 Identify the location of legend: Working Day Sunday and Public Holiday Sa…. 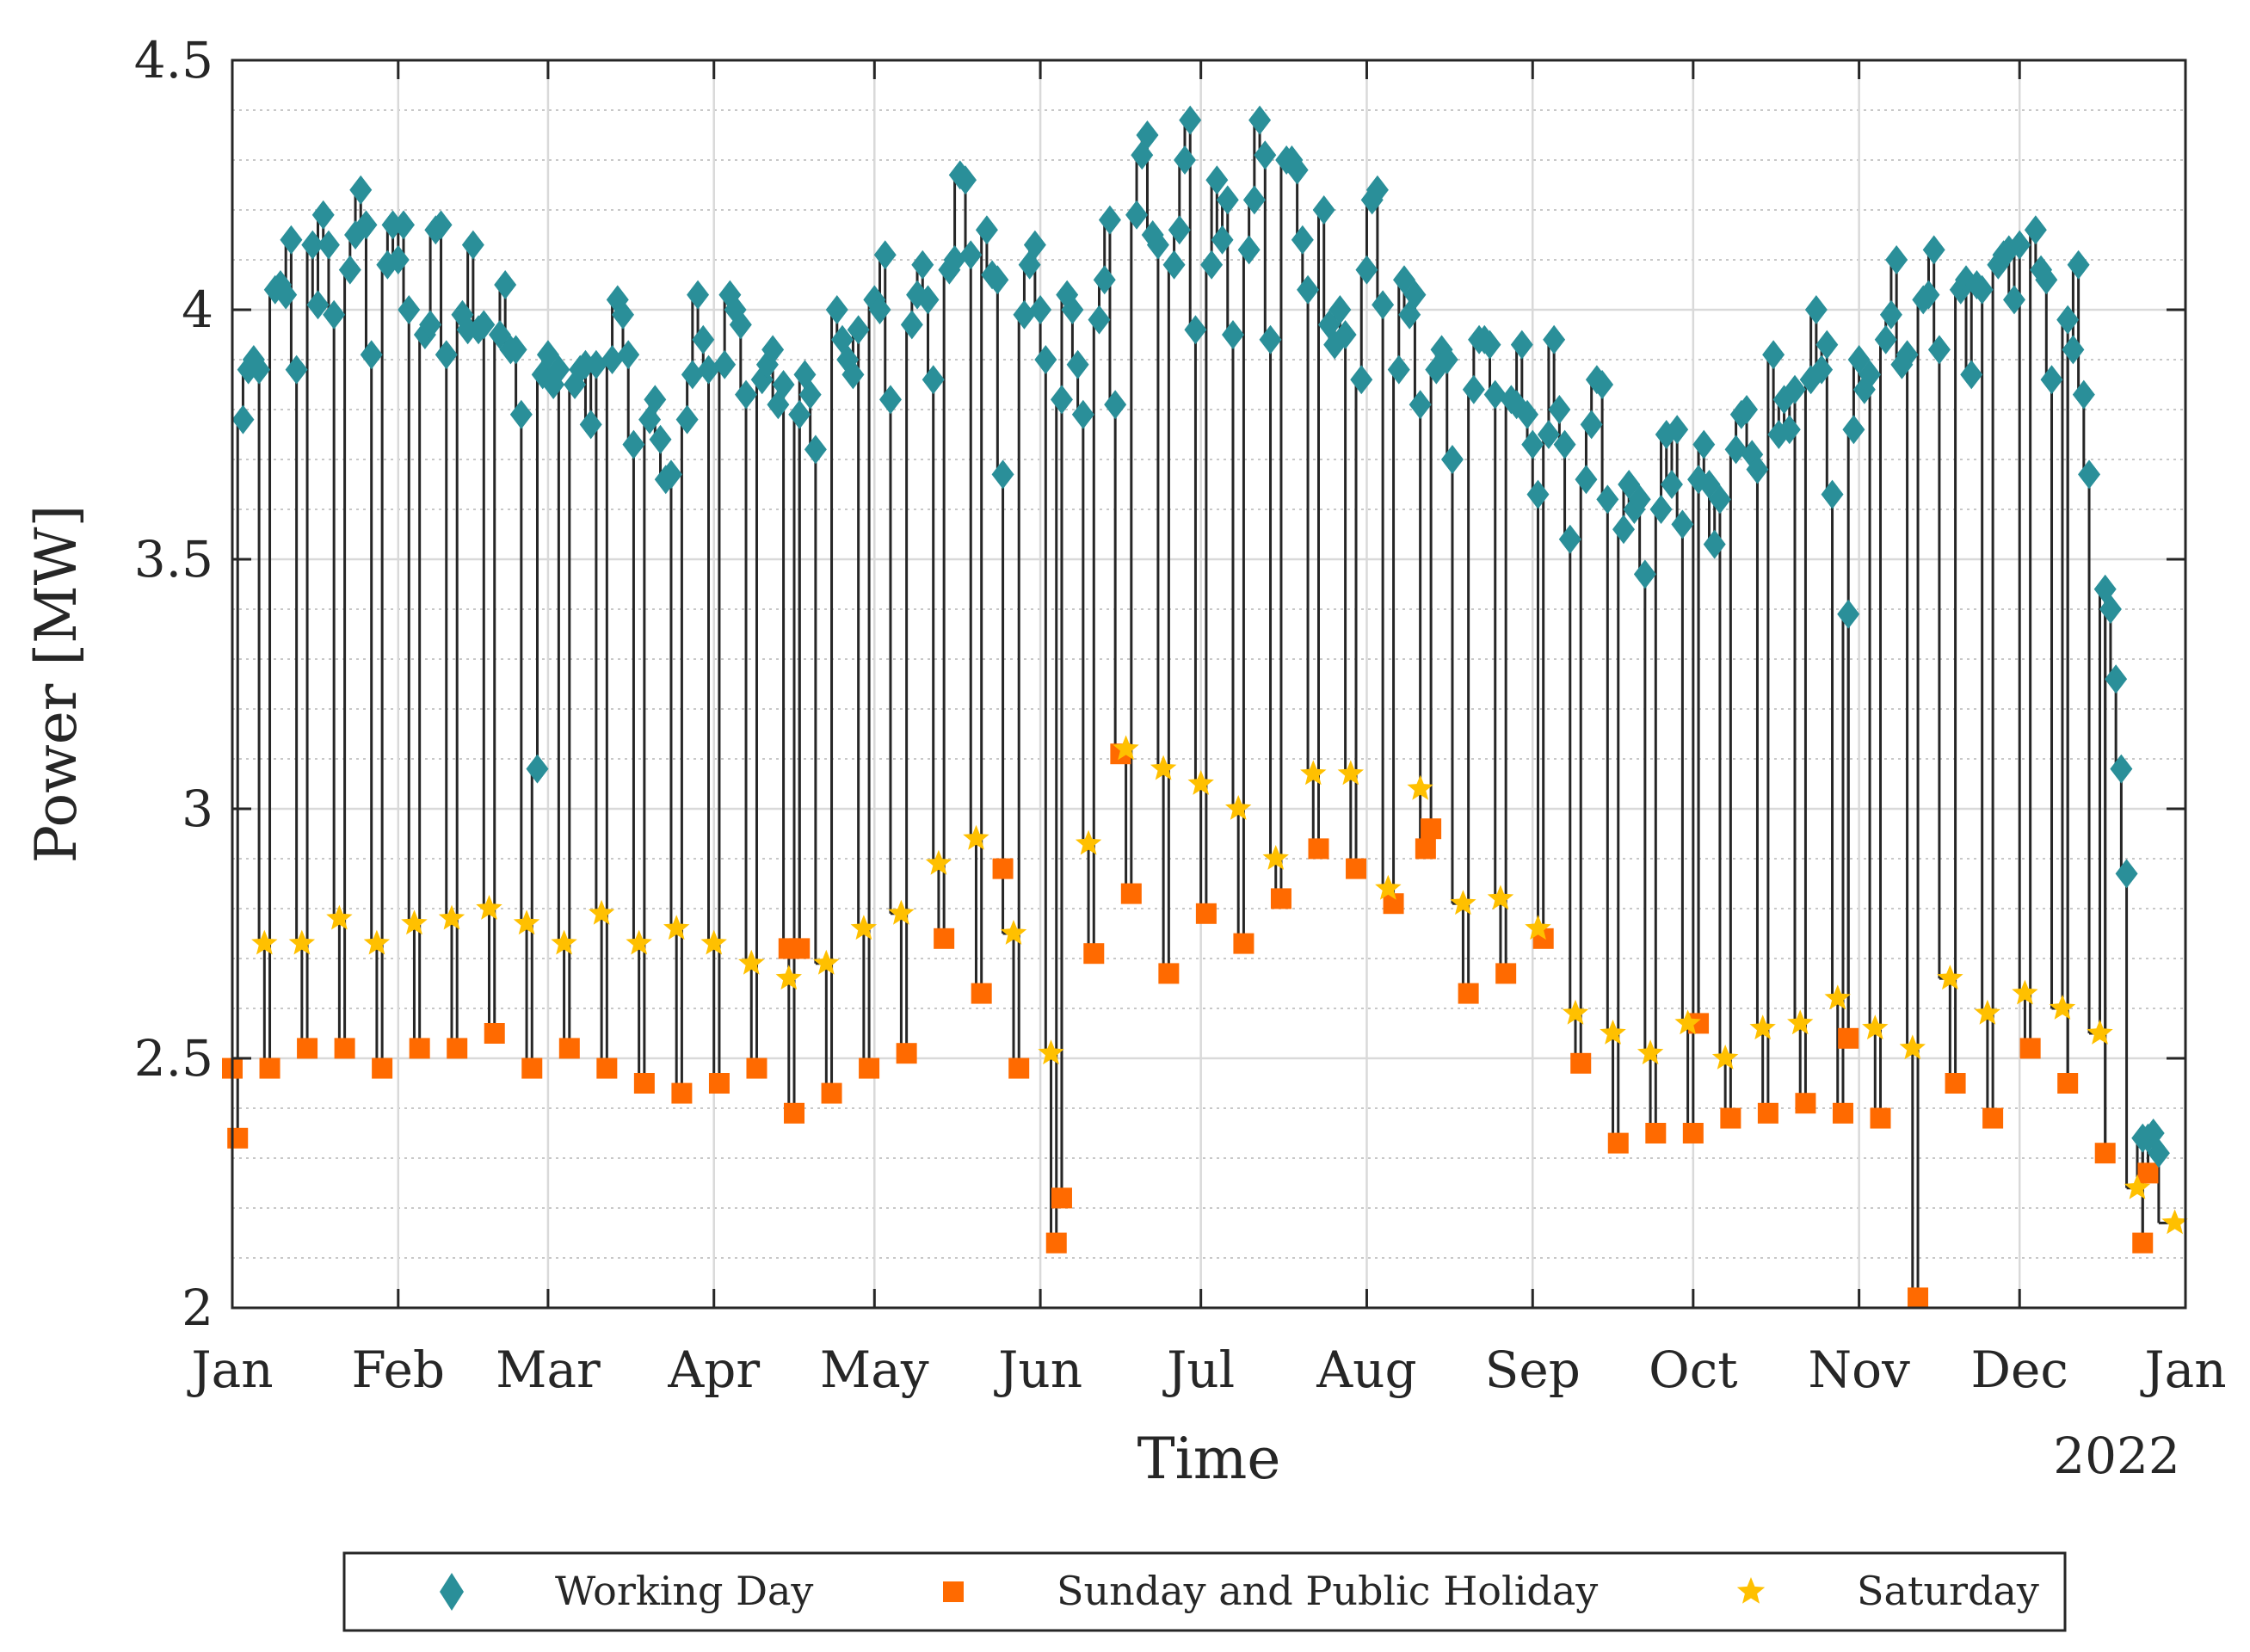
(1204, 1591).